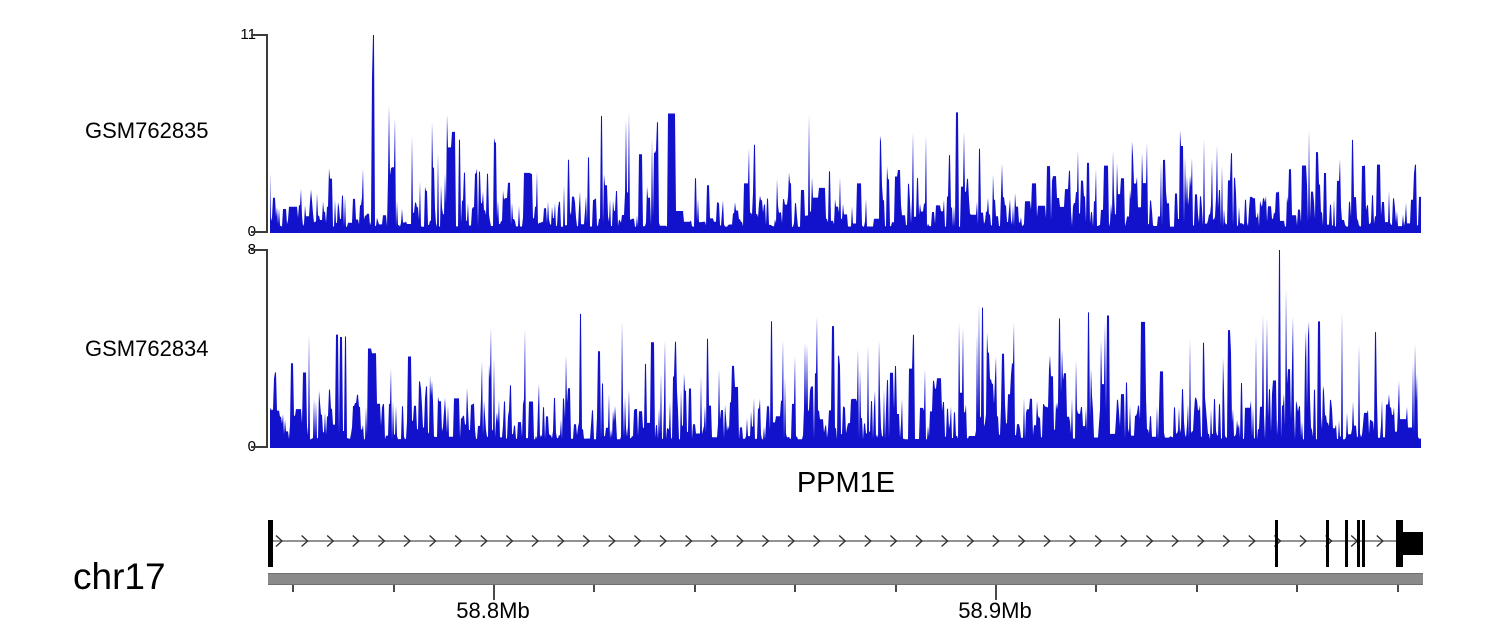  I want to click on chromosome-label: chr17, so click(119, 576).